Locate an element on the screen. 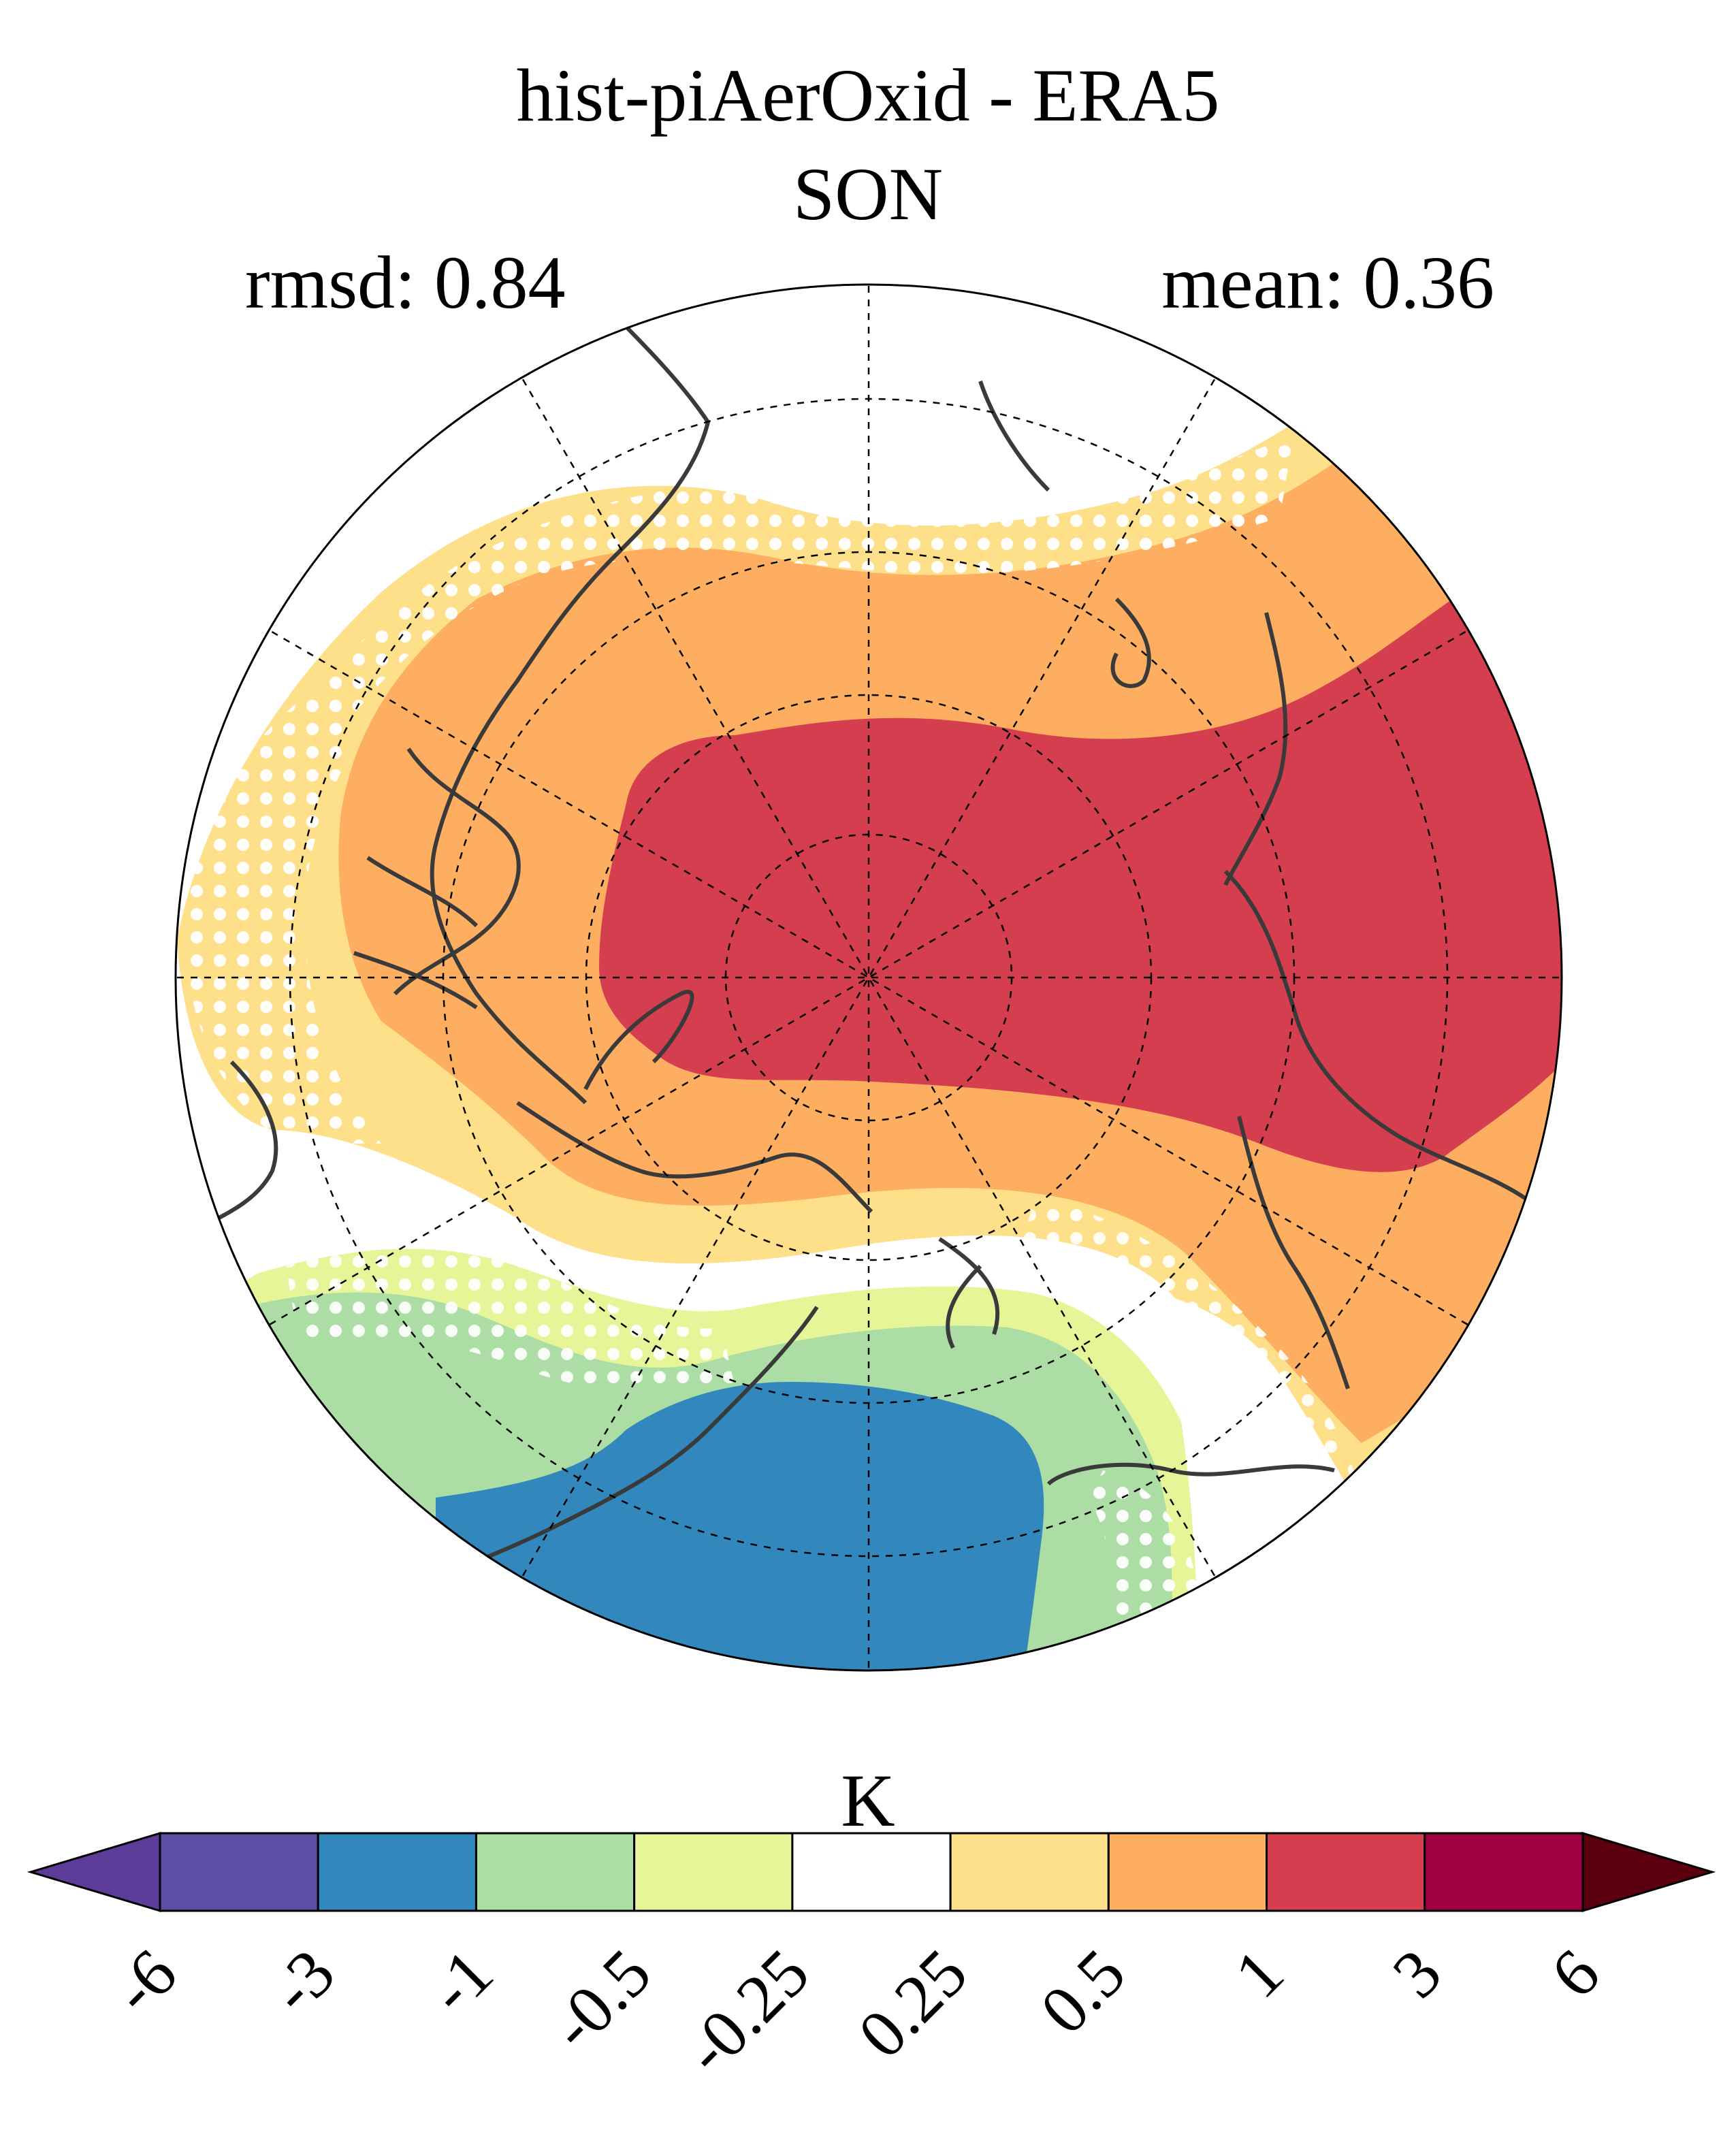 The height and width of the screenshot is (2130, 1736). colorbar-tick-label: 6 is located at coordinates (1575, 1973).